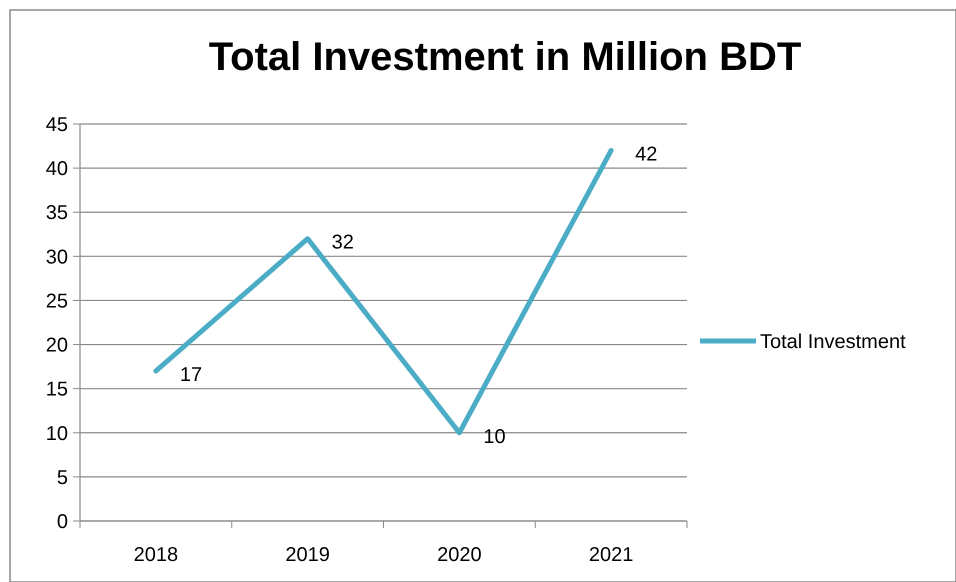  Describe the element at coordinates (62, 477) in the screenshot. I see `y-tick-label: 5` at that location.